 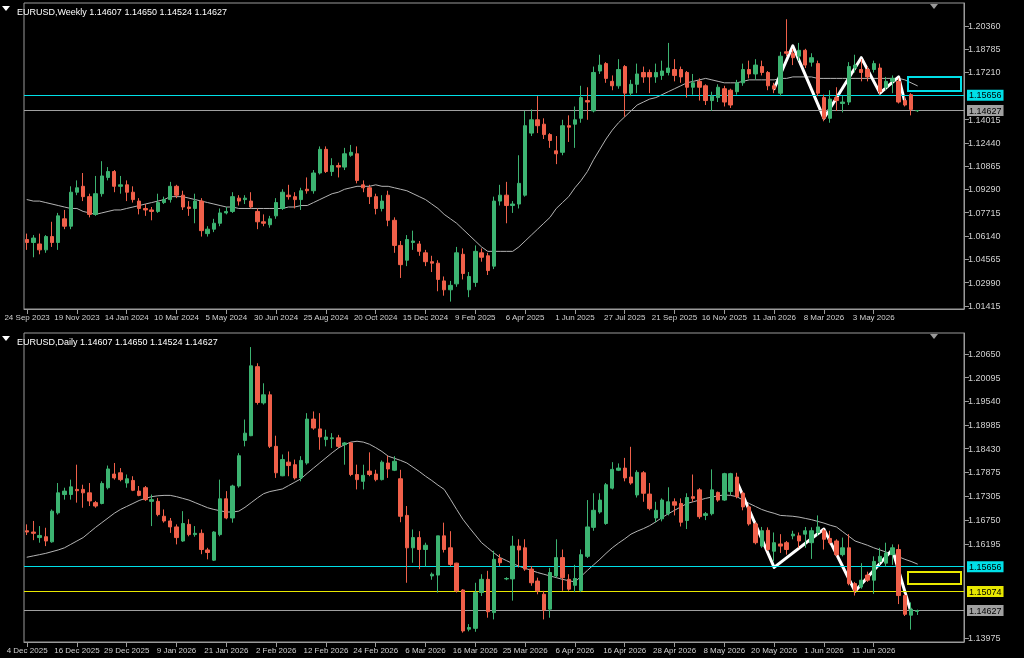 What do you see at coordinates (984, 472) in the screenshot?
I see `y-tick-label: 1.17875` at bounding box center [984, 472].